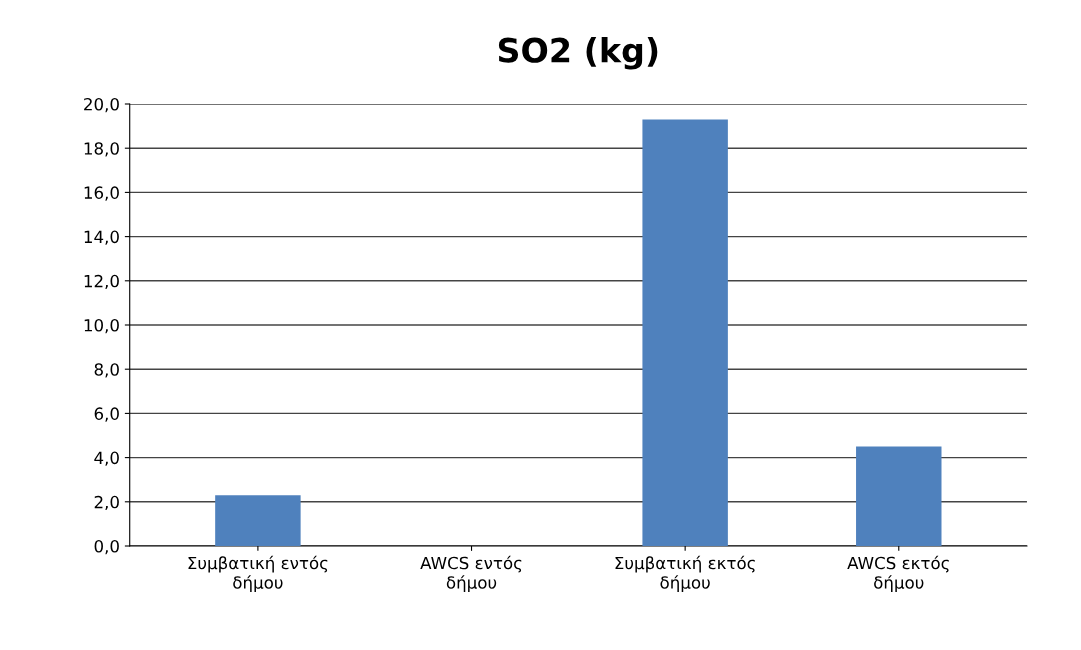 Image resolution: width=1081 pixels, height=650 pixels. Describe the element at coordinates (101, 237) in the screenshot. I see `y-tick-label: 14,0` at that location.